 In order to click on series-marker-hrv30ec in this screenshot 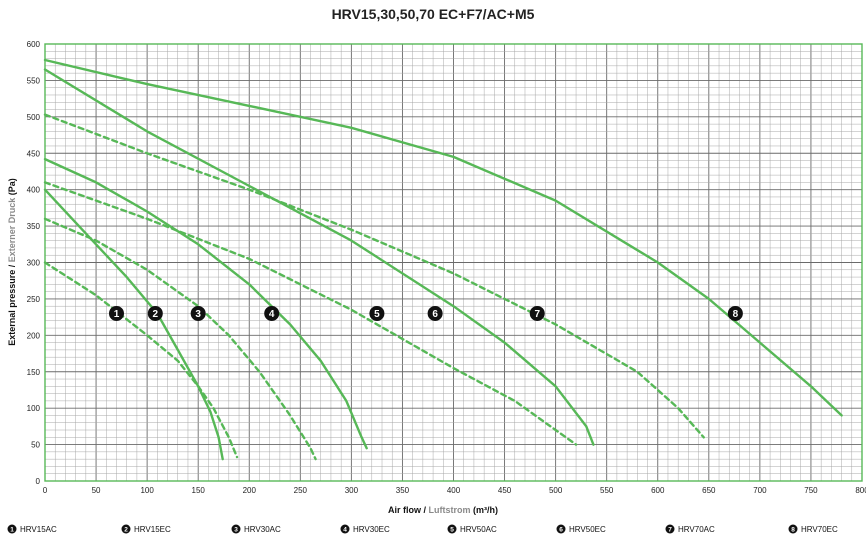, I will do `click(272, 313)`.